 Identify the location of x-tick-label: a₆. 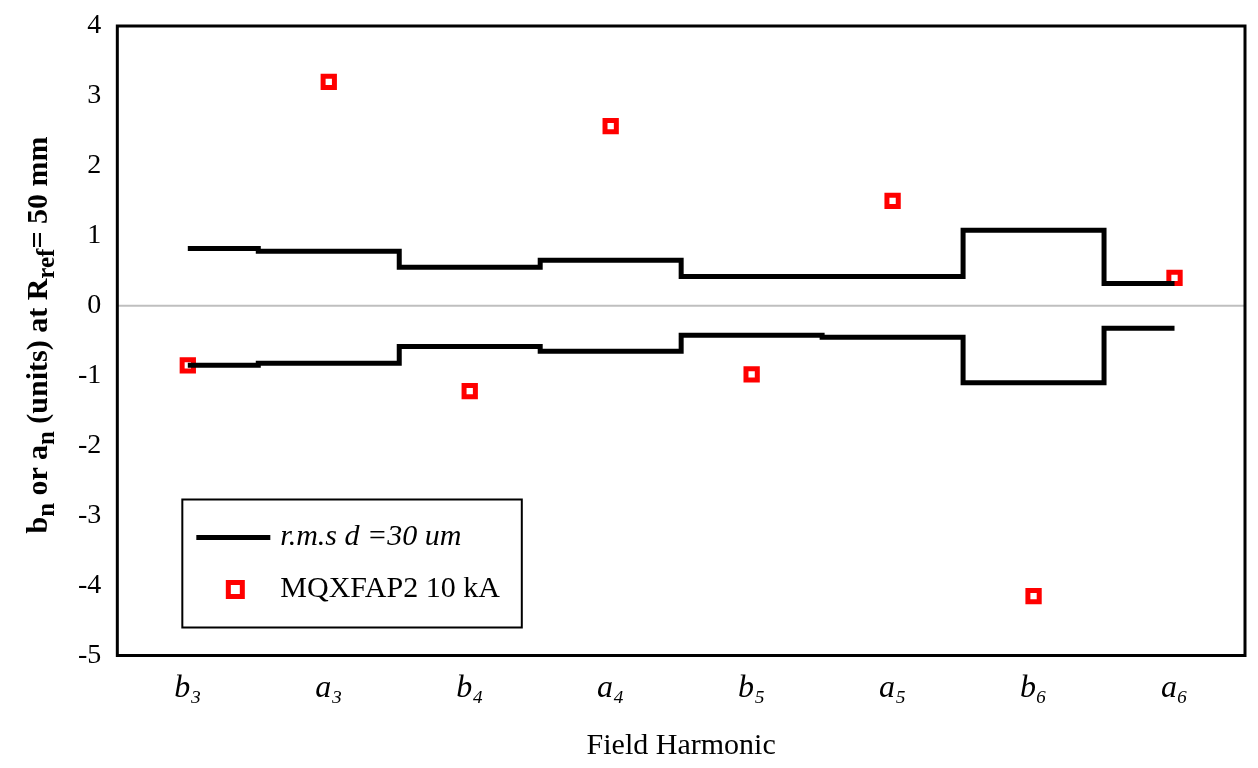
(1174, 686).